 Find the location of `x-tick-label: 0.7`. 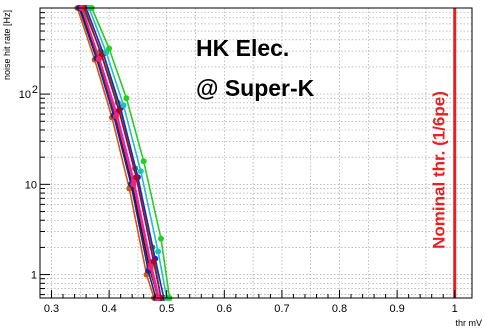

x-tick-label: 0.7 is located at coordinates (281, 309).